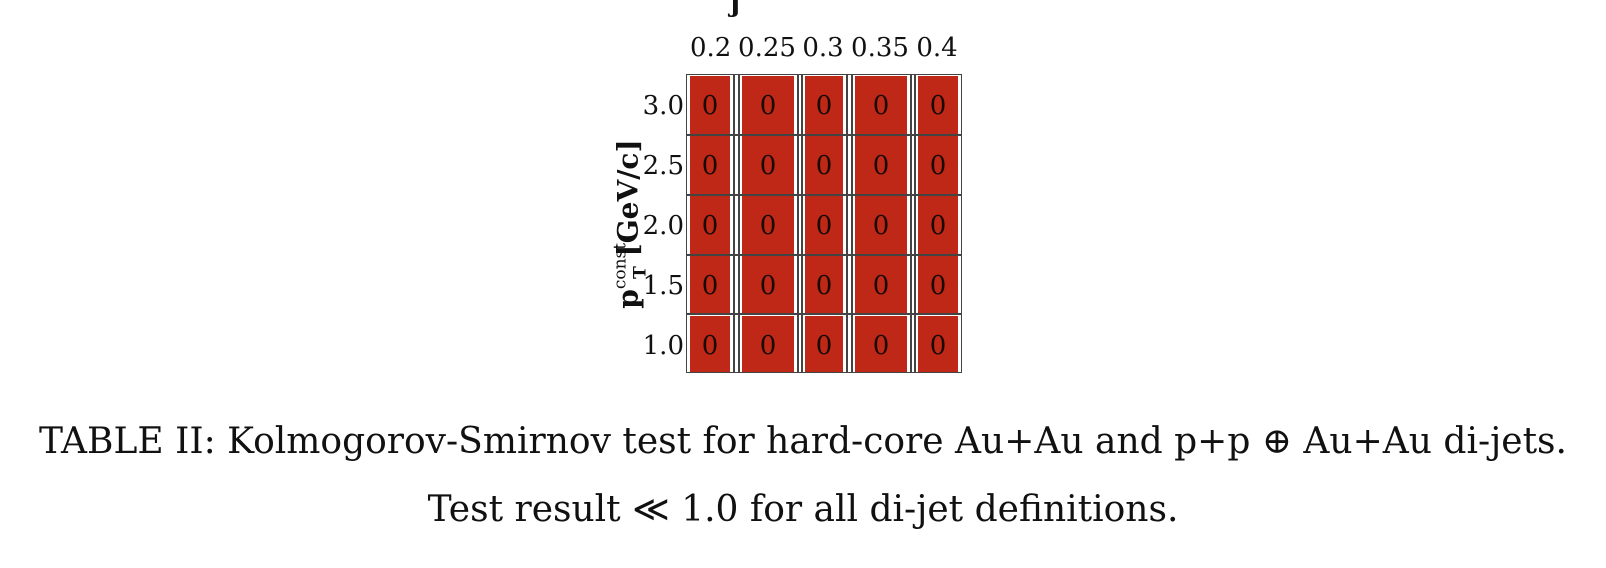  I want to click on row-header: 1.0, so click(663, 346).